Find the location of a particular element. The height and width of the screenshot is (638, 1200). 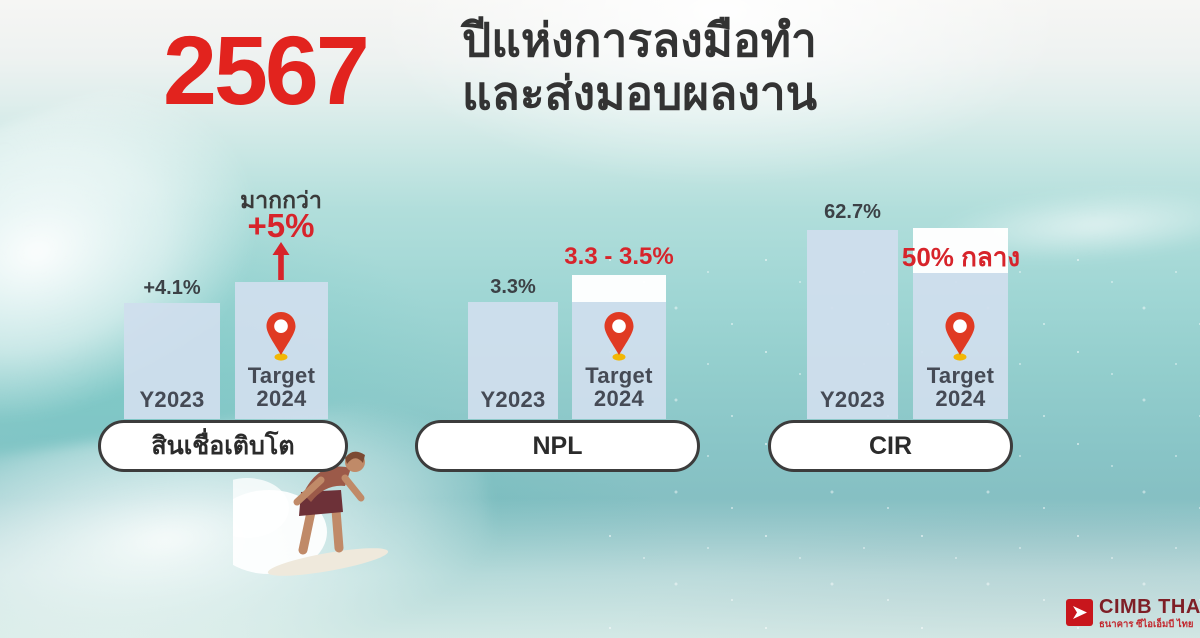

logo-brand-name: CIMB THAI is located at coordinates (1149, 607).